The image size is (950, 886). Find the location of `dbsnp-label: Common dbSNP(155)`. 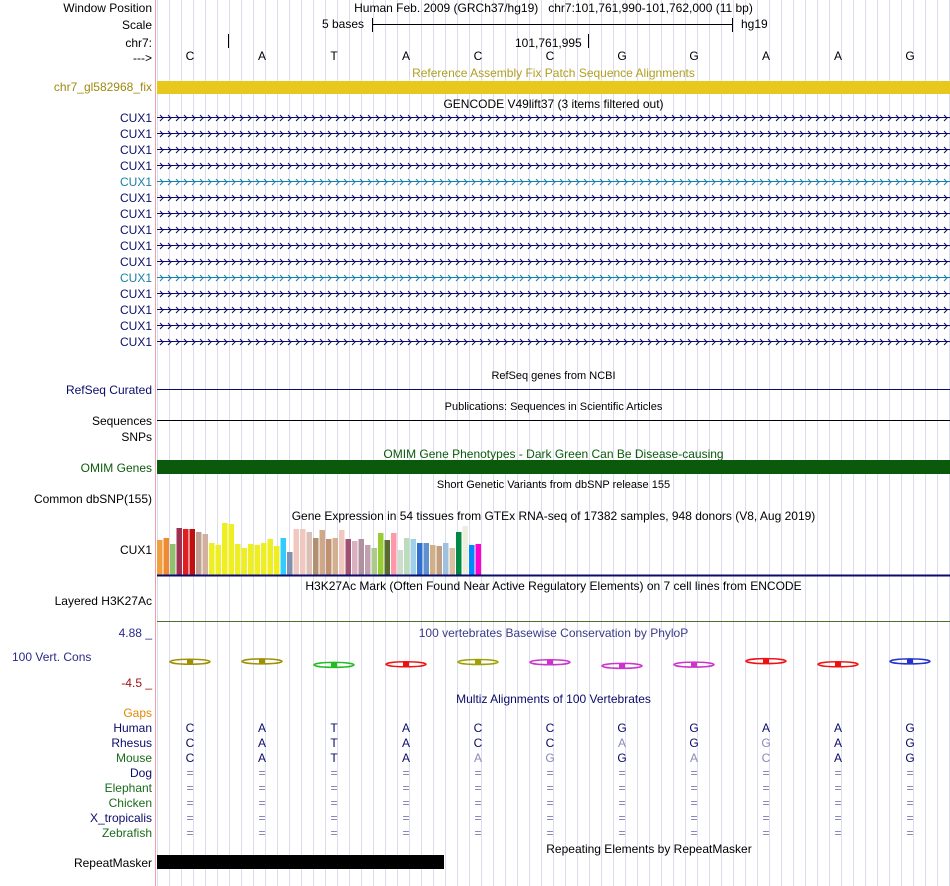

dbsnp-label: Common dbSNP(155) is located at coordinates (92, 499).